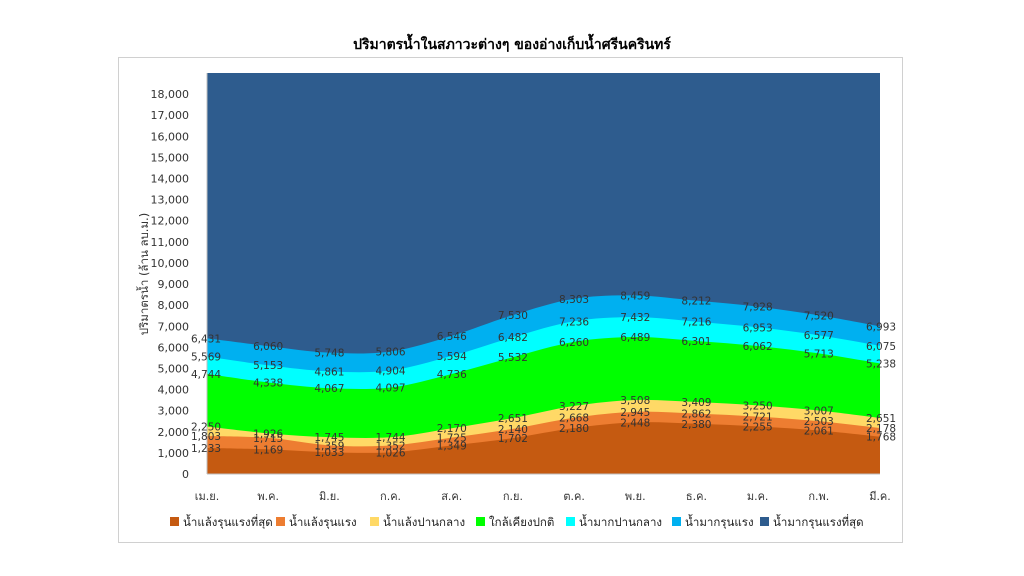  I want to click on data-label: 7,236, so click(574, 322).